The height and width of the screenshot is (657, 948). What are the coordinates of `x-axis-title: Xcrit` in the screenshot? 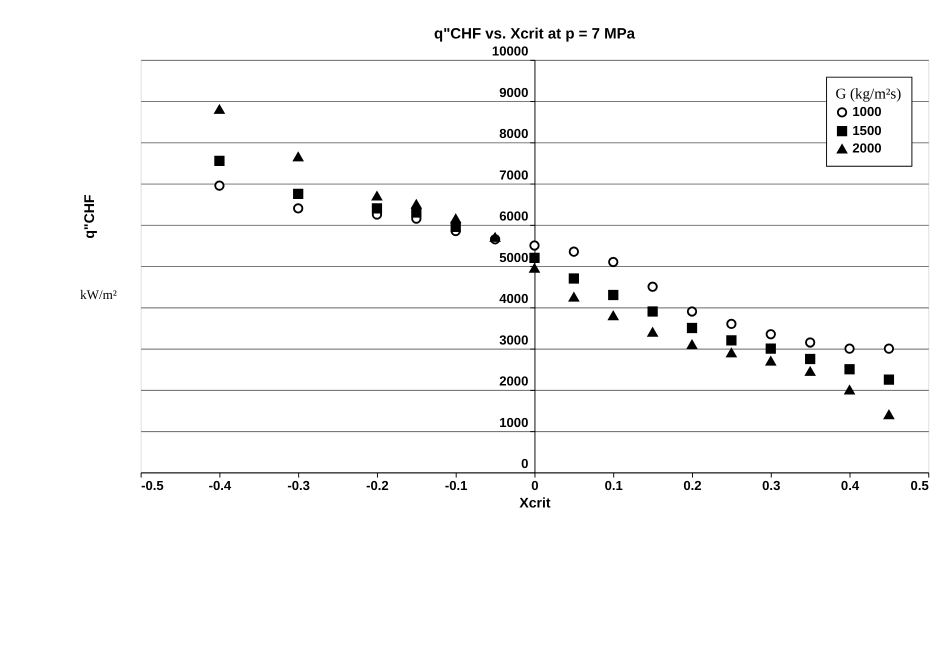 It's located at (535, 502).